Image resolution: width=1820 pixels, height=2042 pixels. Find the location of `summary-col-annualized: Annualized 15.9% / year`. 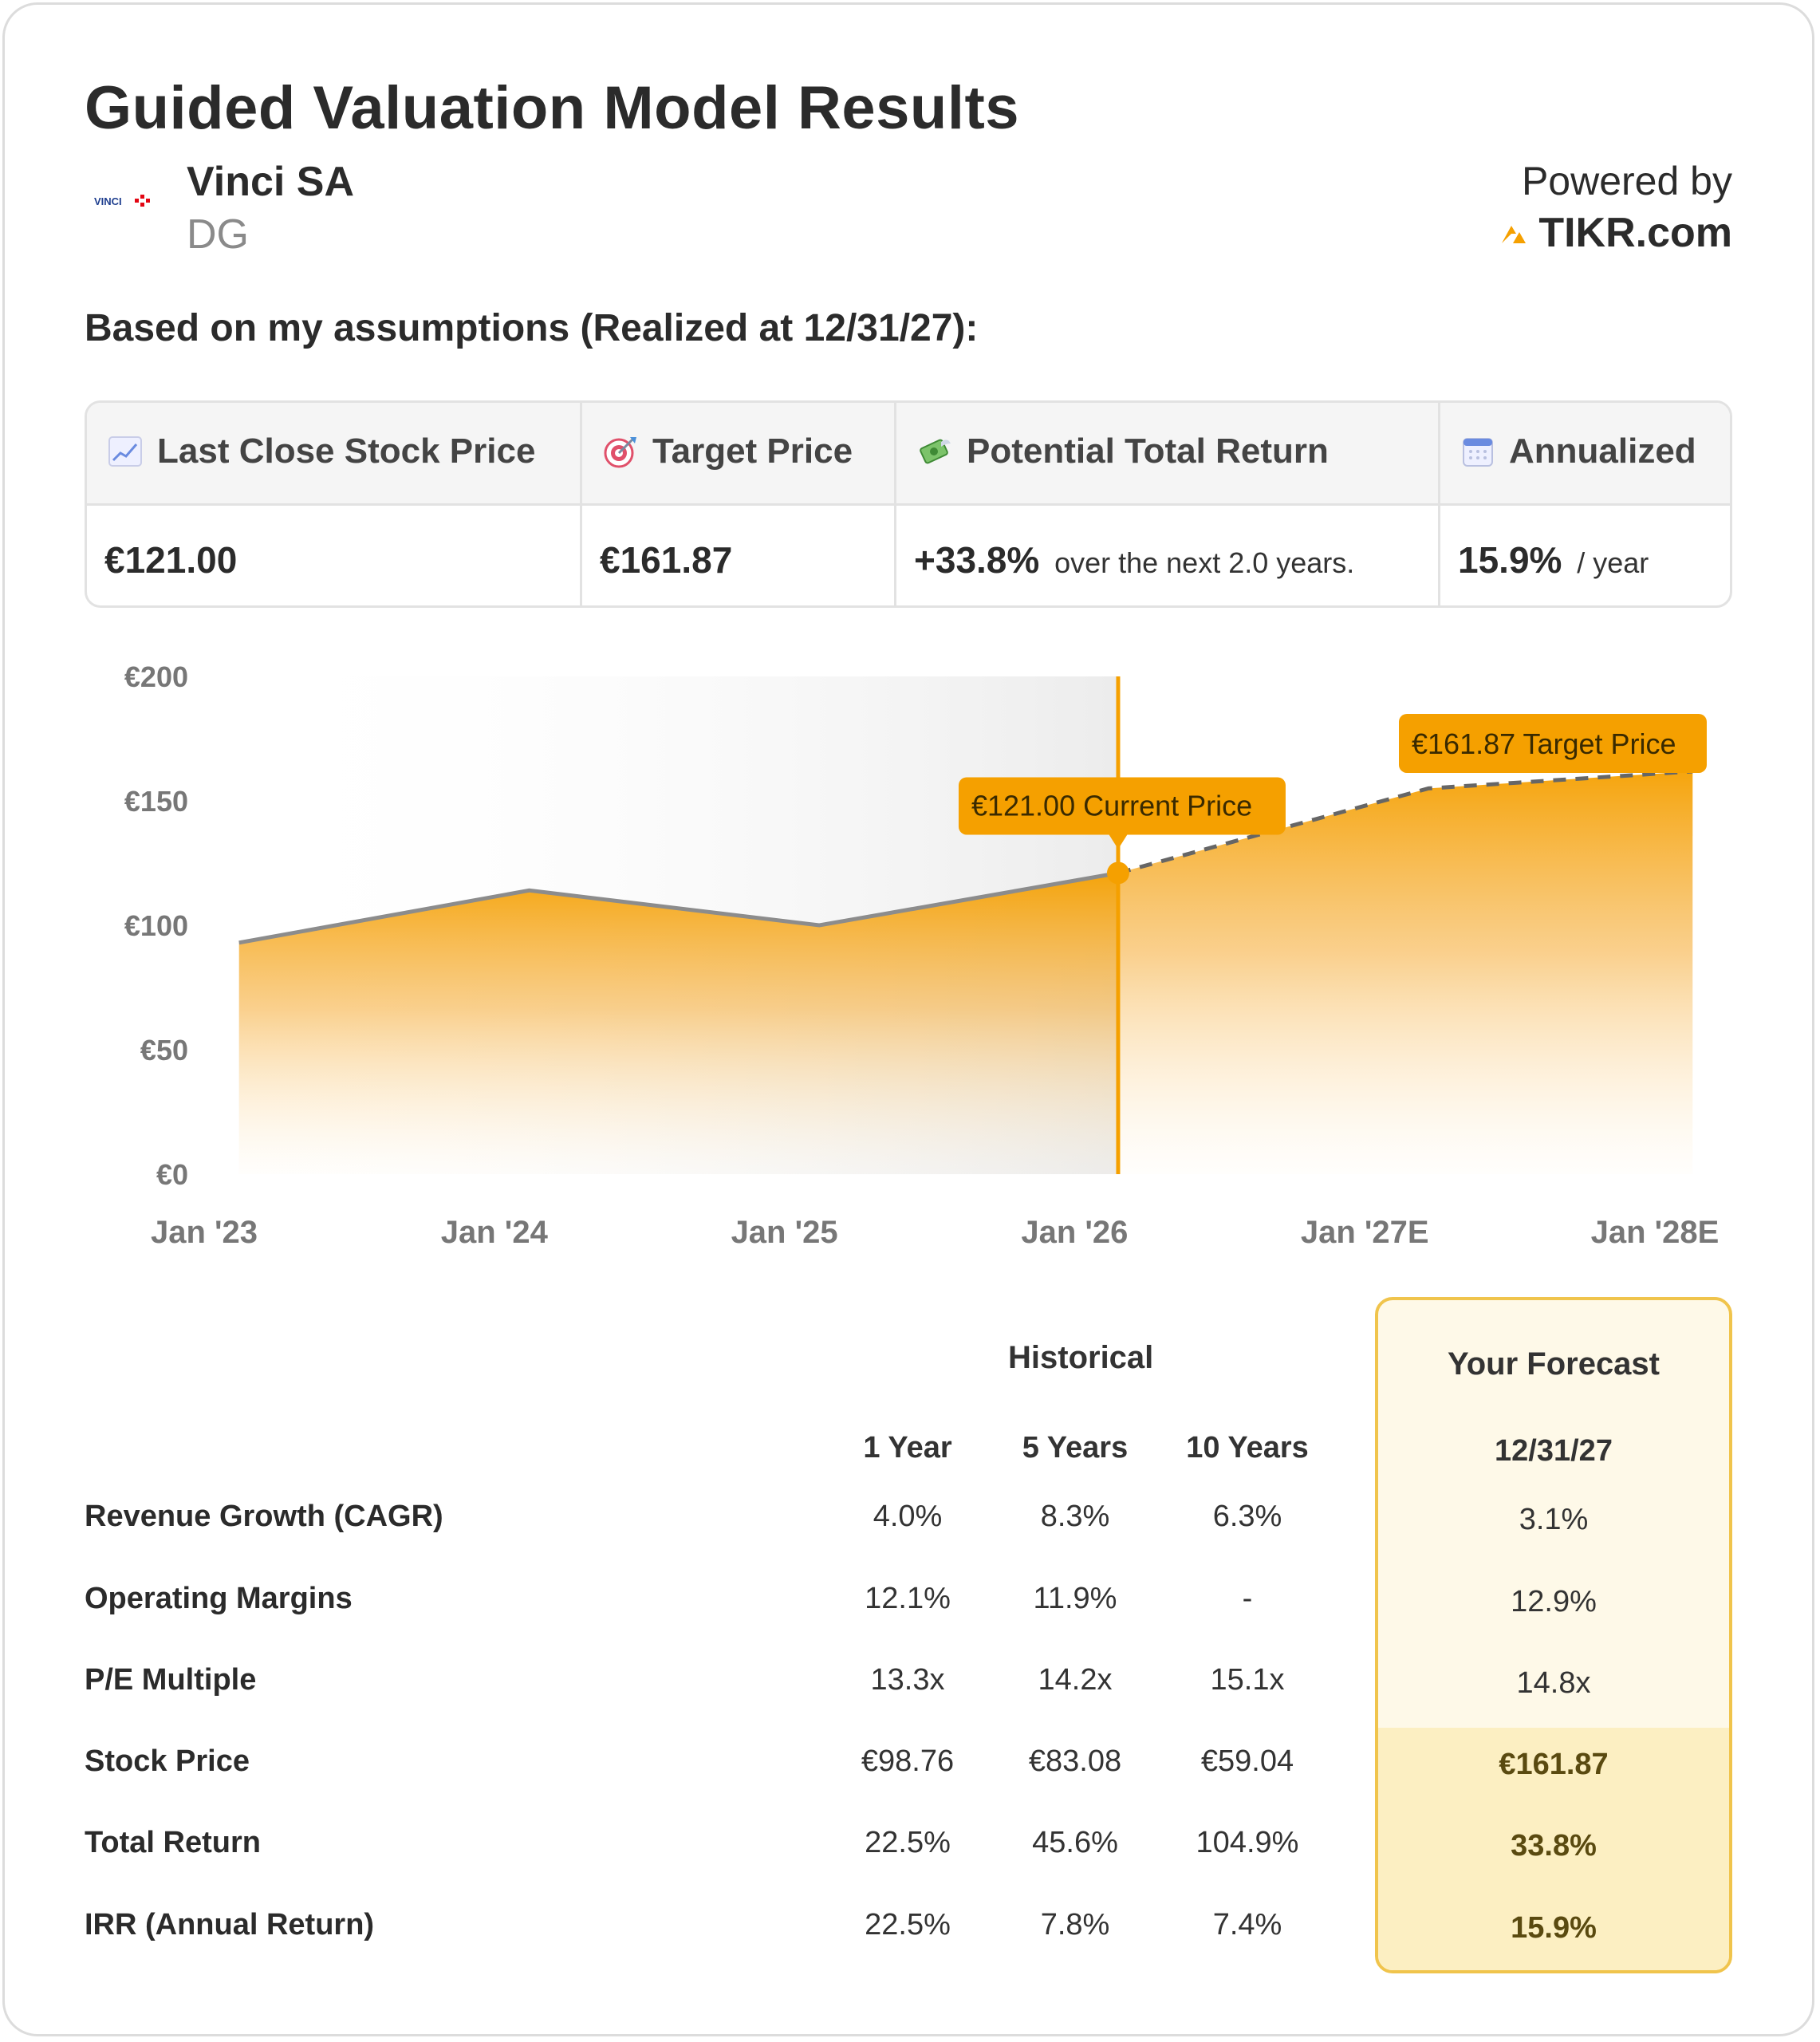

summary-col-annualized: Annualized 15.9% / year is located at coordinates (1584, 504).